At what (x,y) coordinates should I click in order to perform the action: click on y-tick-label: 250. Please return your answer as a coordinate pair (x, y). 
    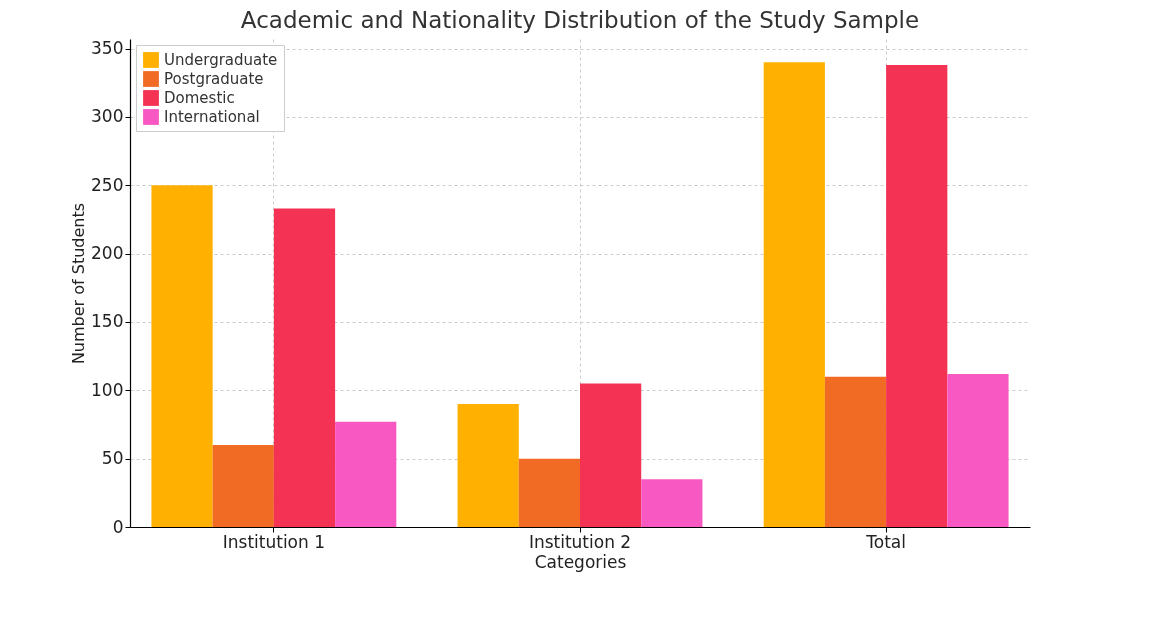
    Looking at the image, I should click on (107, 184).